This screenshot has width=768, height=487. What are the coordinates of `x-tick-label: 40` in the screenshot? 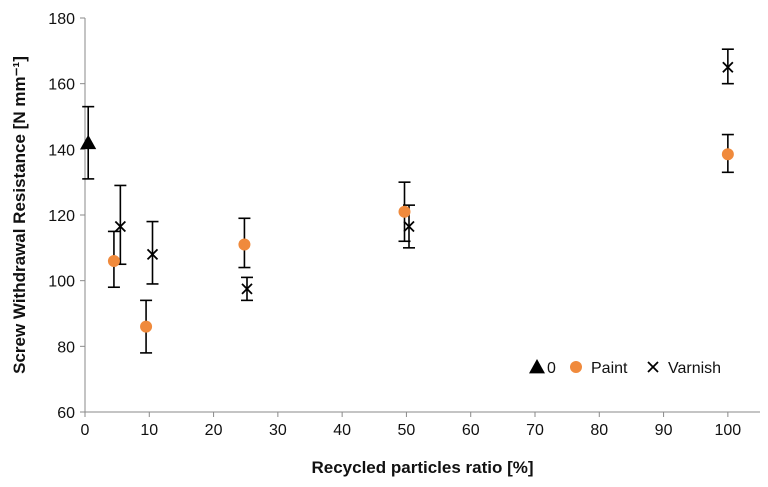 It's located at (342, 430).